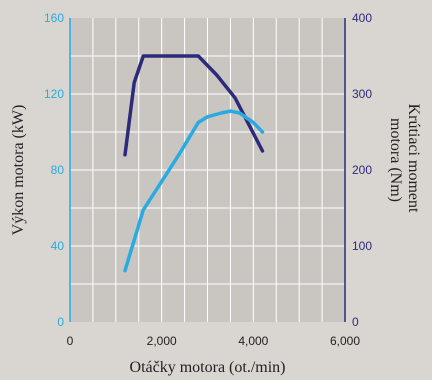  What do you see at coordinates (395, 160) in the screenshot?
I see `right-y-axis-label-line-2: motora (Nm)` at bounding box center [395, 160].